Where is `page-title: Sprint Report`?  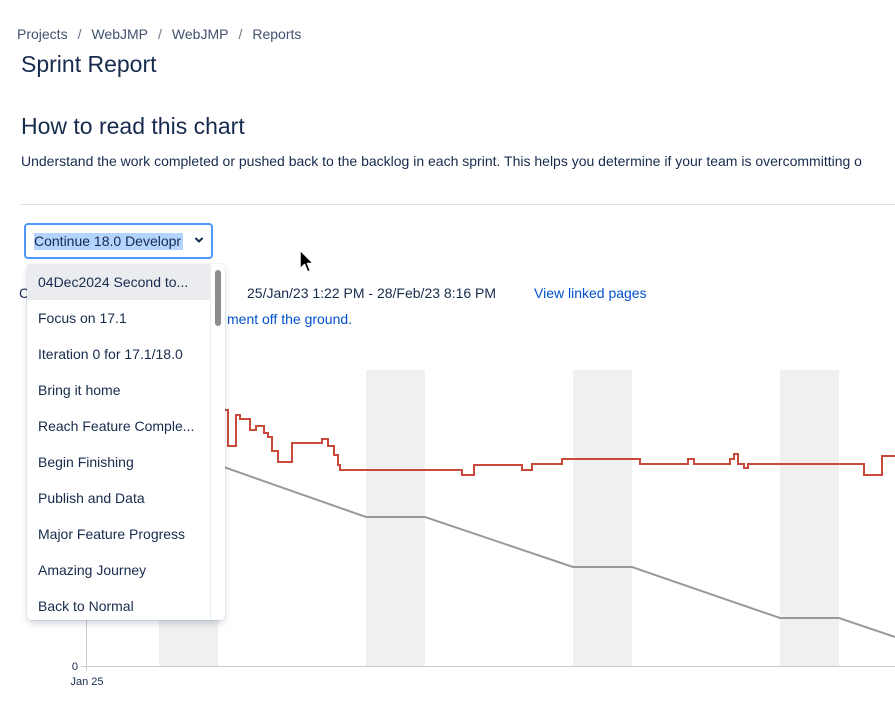
page-title: Sprint Report is located at coordinates (89, 64).